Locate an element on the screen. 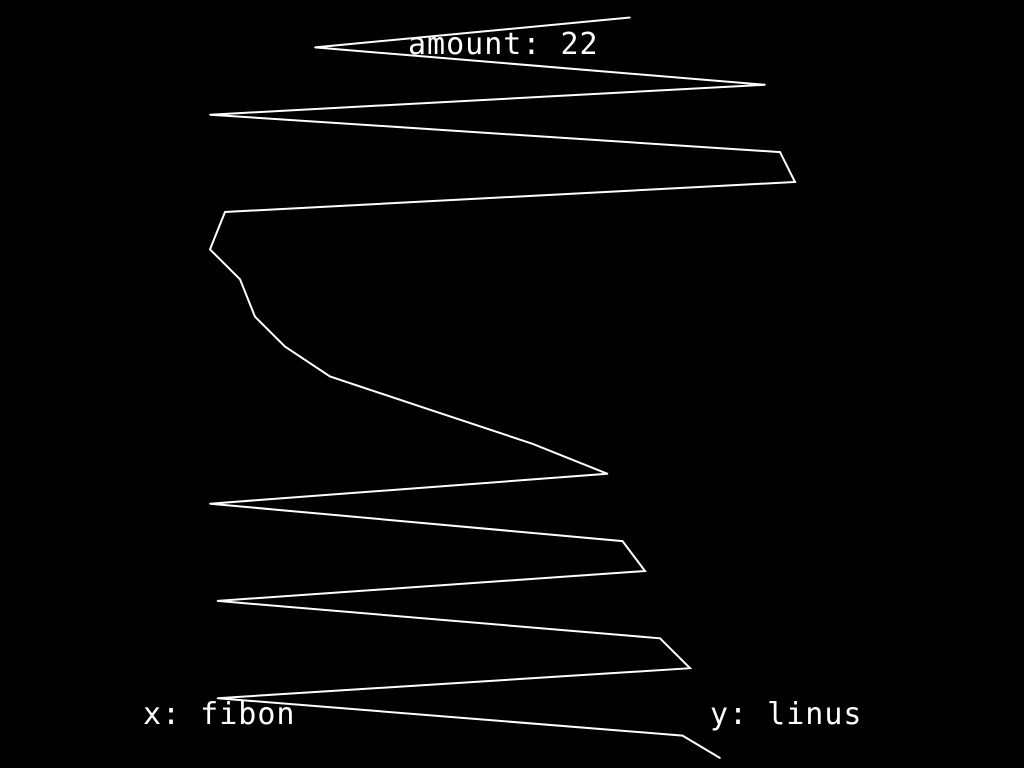 The image size is (1024, 768). y-axis-label: y: linus is located at coordinates (786, 714).